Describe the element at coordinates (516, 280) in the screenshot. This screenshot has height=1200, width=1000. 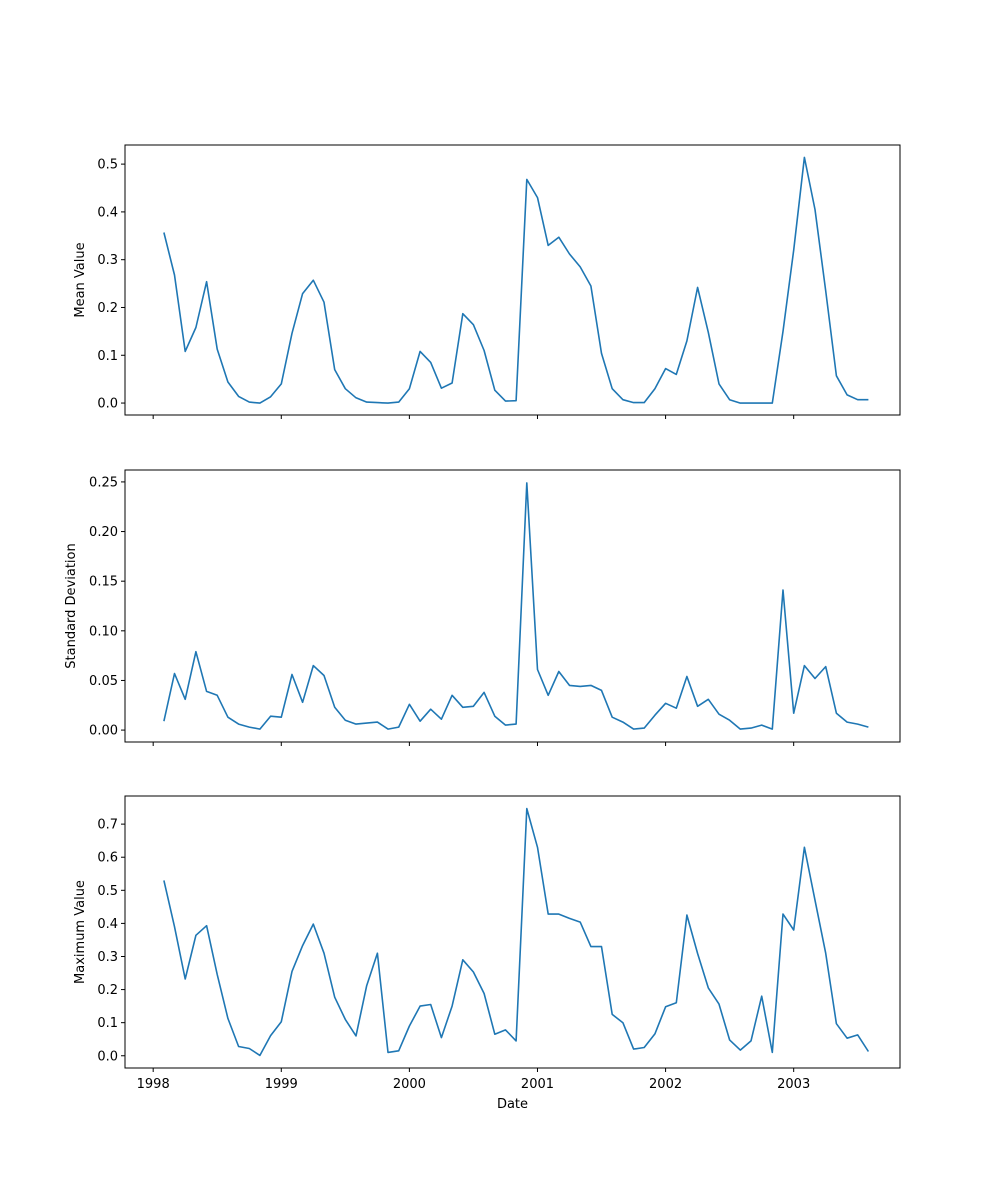
I see `mean-value-line` at that location.